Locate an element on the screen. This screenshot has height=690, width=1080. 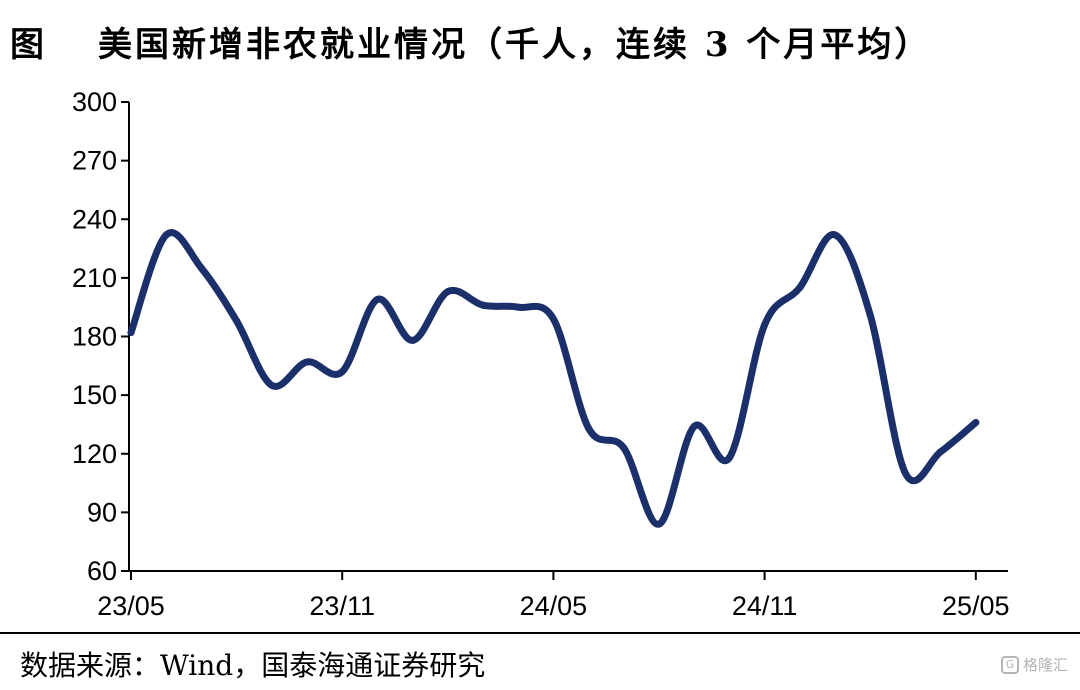
x-axis-ticks: 23/05 23/11 24/05 24/11 25/05 is located at coordinates (553, 596).